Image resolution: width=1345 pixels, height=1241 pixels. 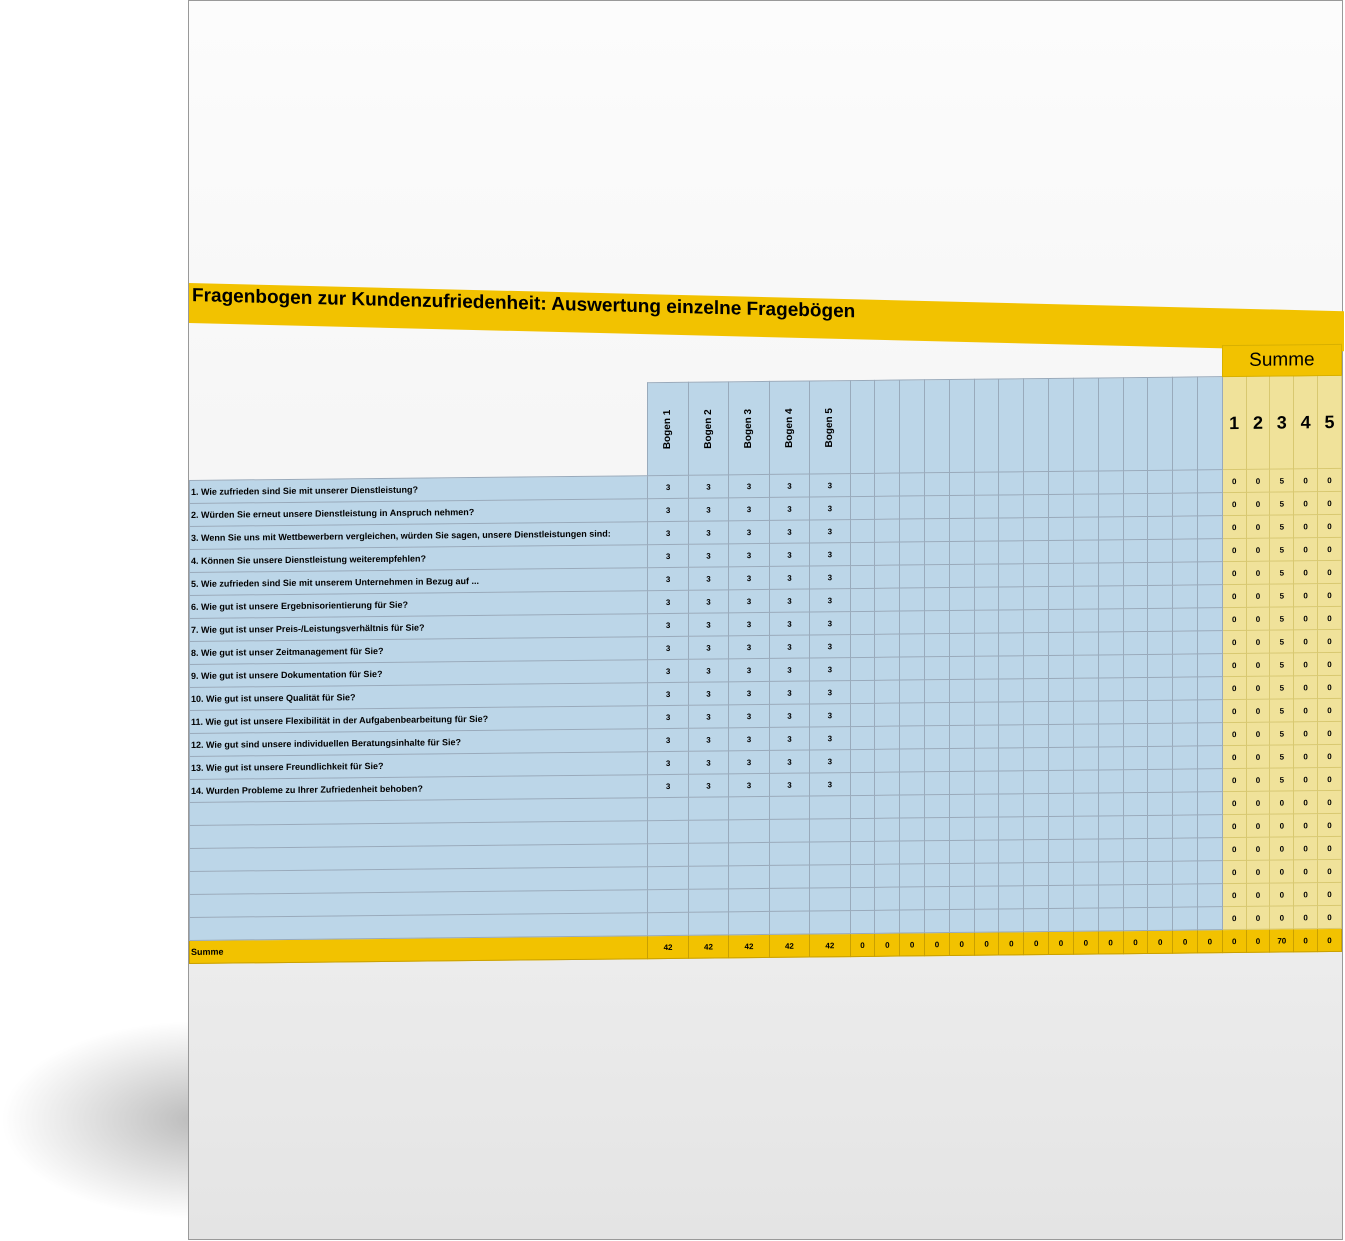 What do you see at coordinates (1305, 422) in the screenshot?
I see `rating-header: 4` at bounding box center [1305, 422].